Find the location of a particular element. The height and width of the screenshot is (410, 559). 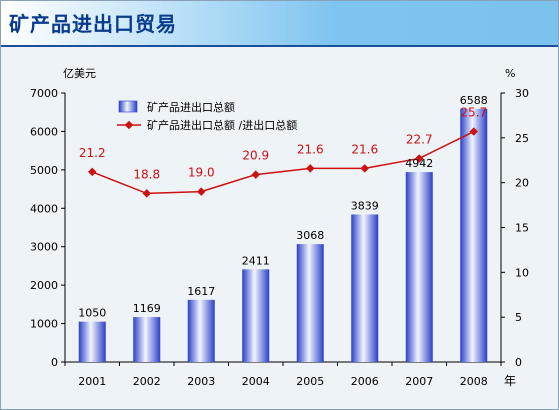

y-left-tick-label: 7000 is located at coordinates (44, 93).